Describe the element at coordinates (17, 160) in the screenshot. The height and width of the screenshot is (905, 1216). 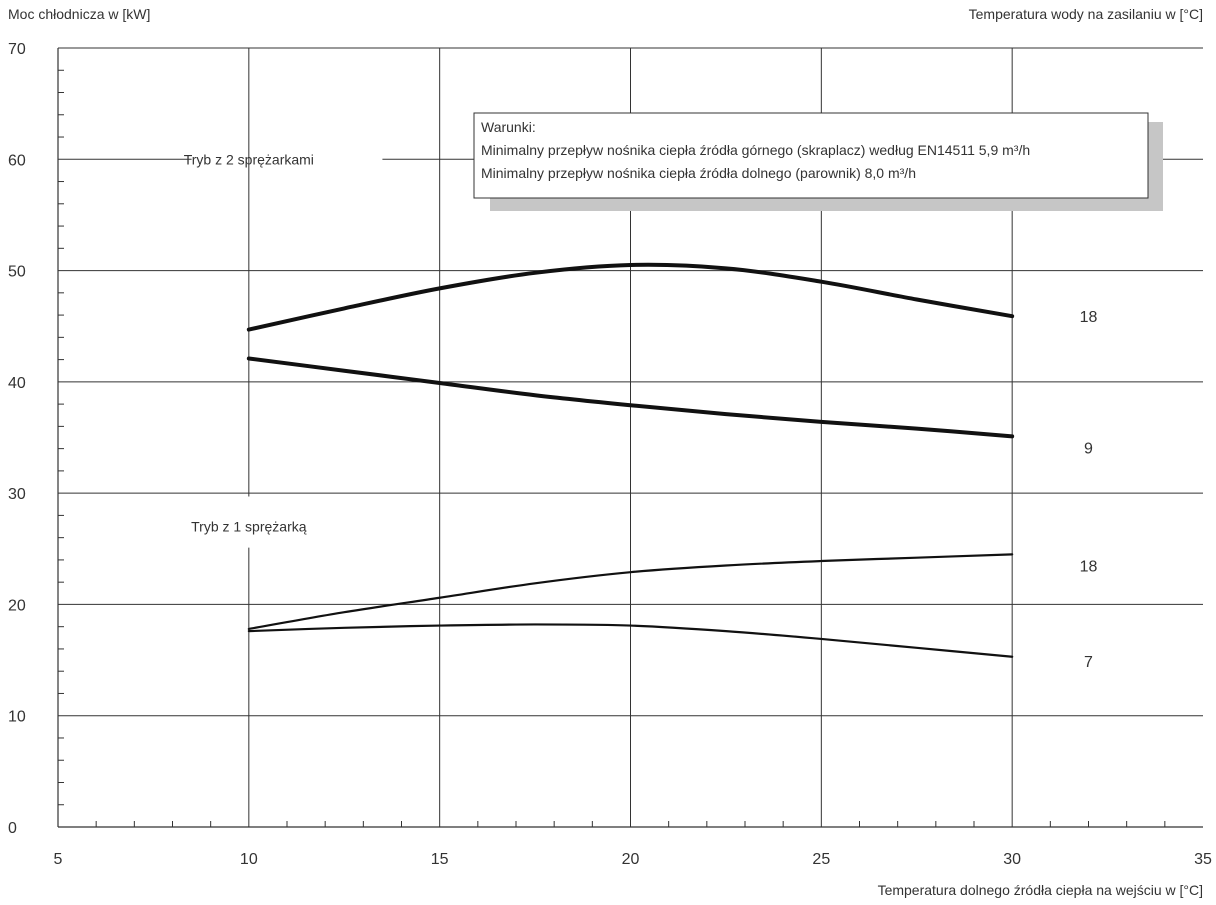
I see `y-tick-label-60: 60` at that location.